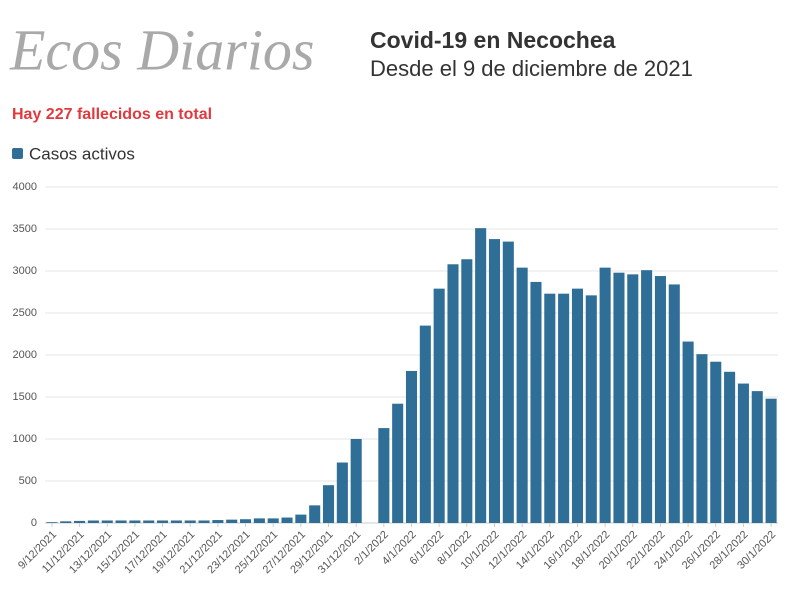 The width and height of the screenshot is (800, 593). Describe the element at coordinates (25, 355) in the screenshot. I see `y-tick-label: 2000` at that location.